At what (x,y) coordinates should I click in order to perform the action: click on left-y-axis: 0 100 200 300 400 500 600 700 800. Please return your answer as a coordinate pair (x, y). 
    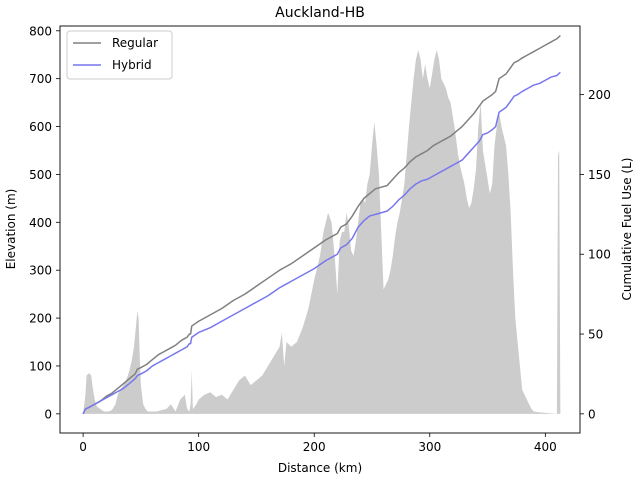
    Looking at the image, I should click on (44, 222).